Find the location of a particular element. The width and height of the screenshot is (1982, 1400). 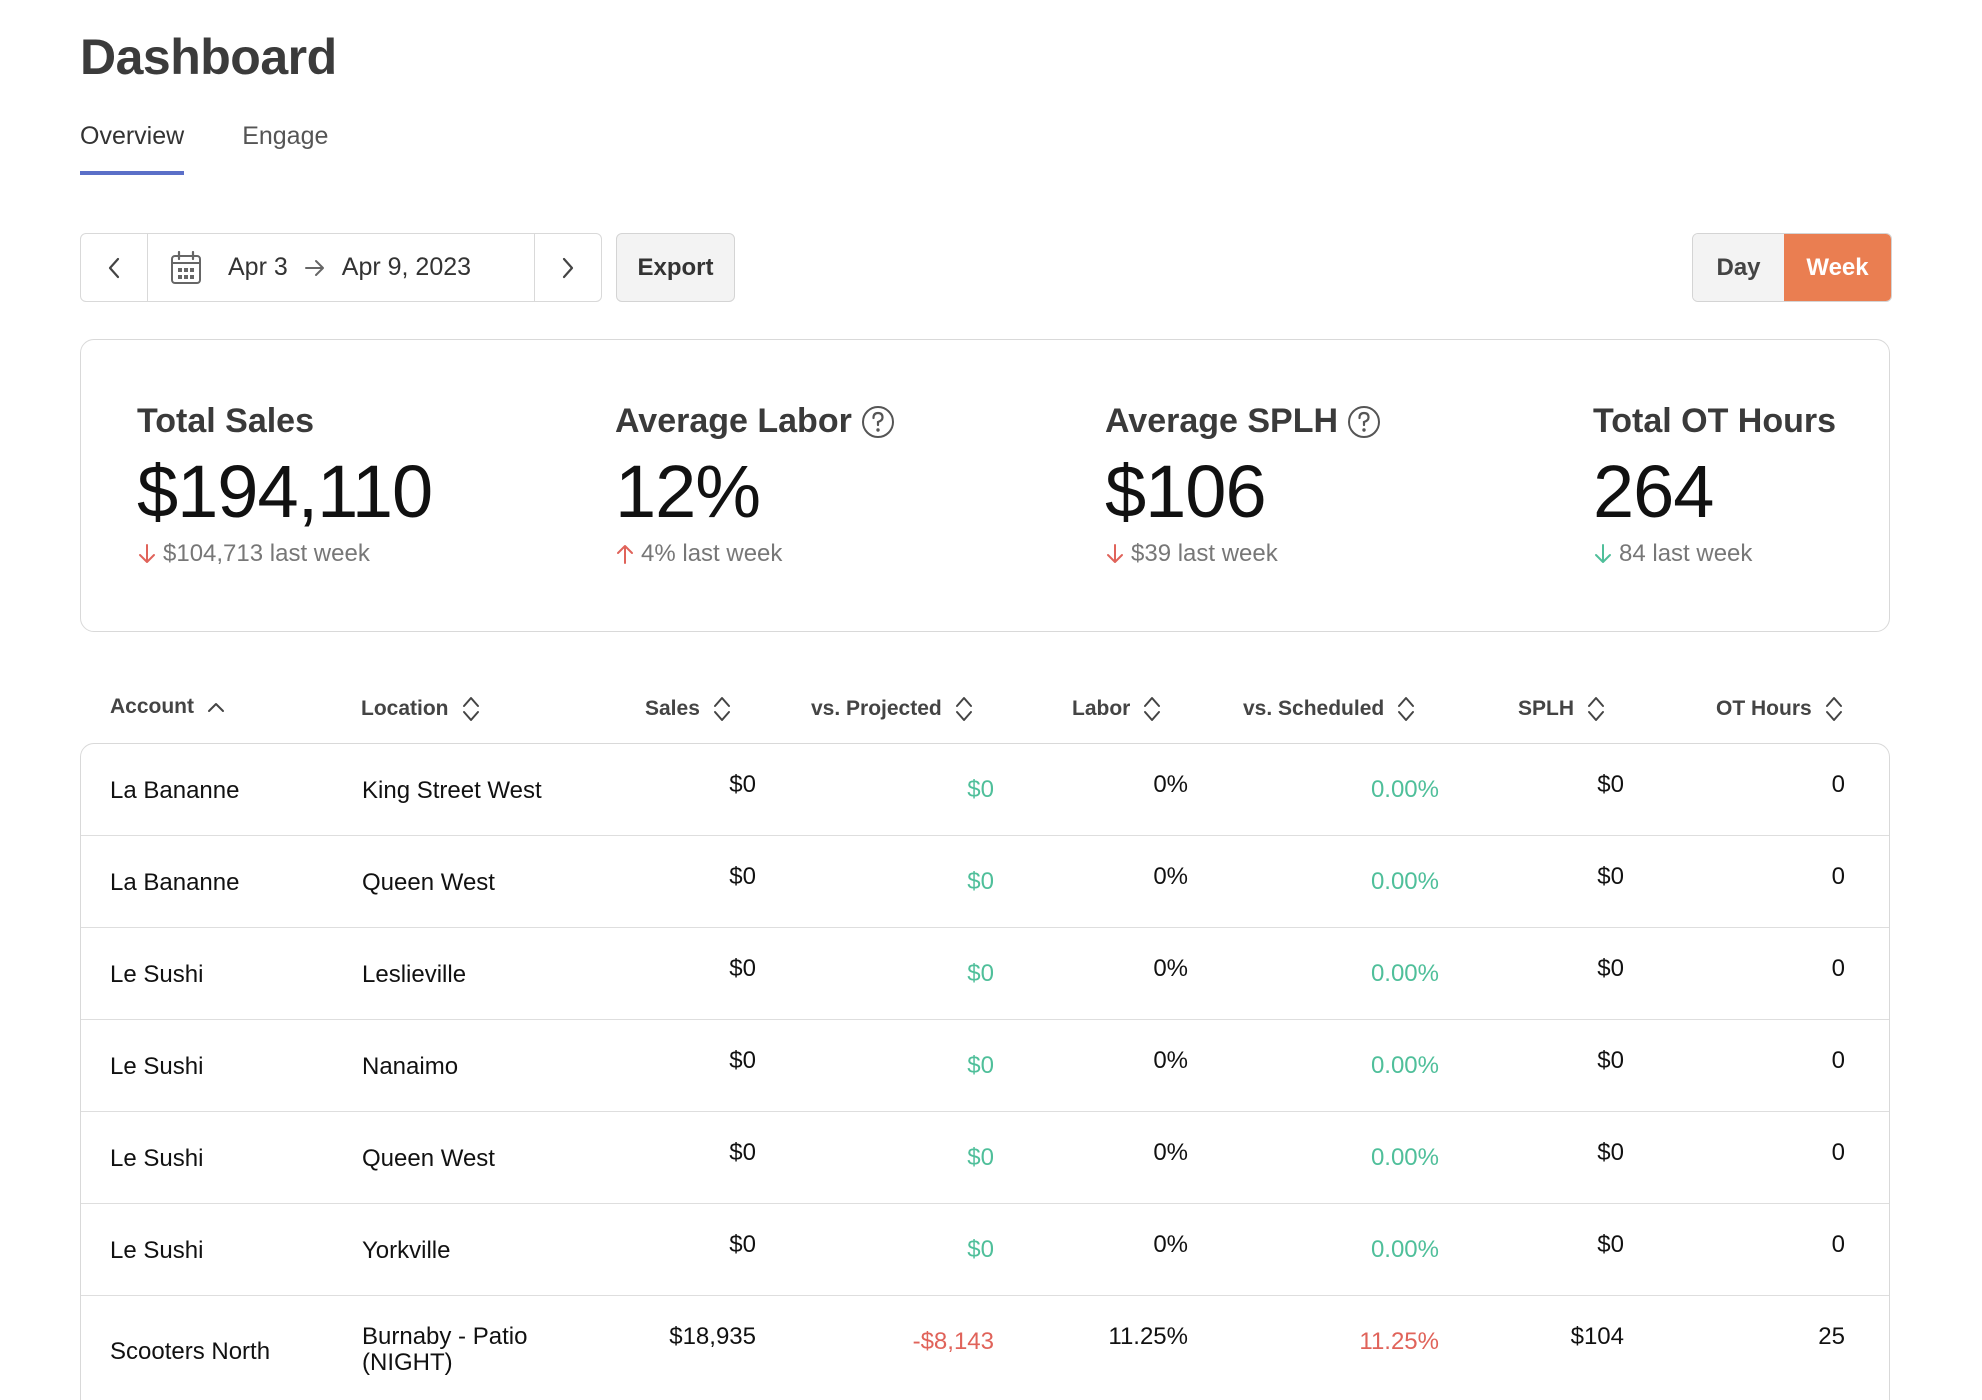

table-row: Le Sushi Nanaimo $0 $0 0% 0.00% $0 0 is located at coordinates (985, 1066).